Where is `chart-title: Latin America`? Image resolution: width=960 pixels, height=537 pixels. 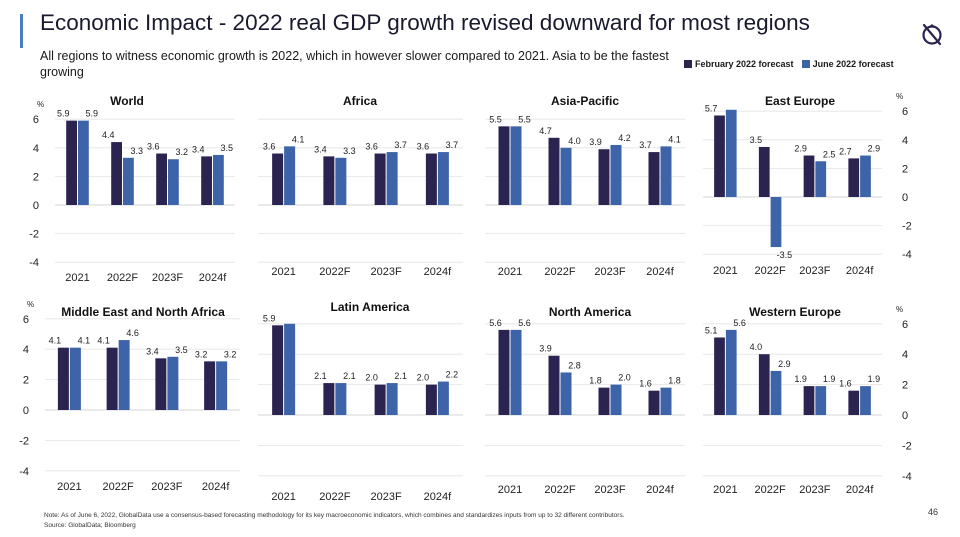 chart-title: Latin America is located at coordinates (370, 307).